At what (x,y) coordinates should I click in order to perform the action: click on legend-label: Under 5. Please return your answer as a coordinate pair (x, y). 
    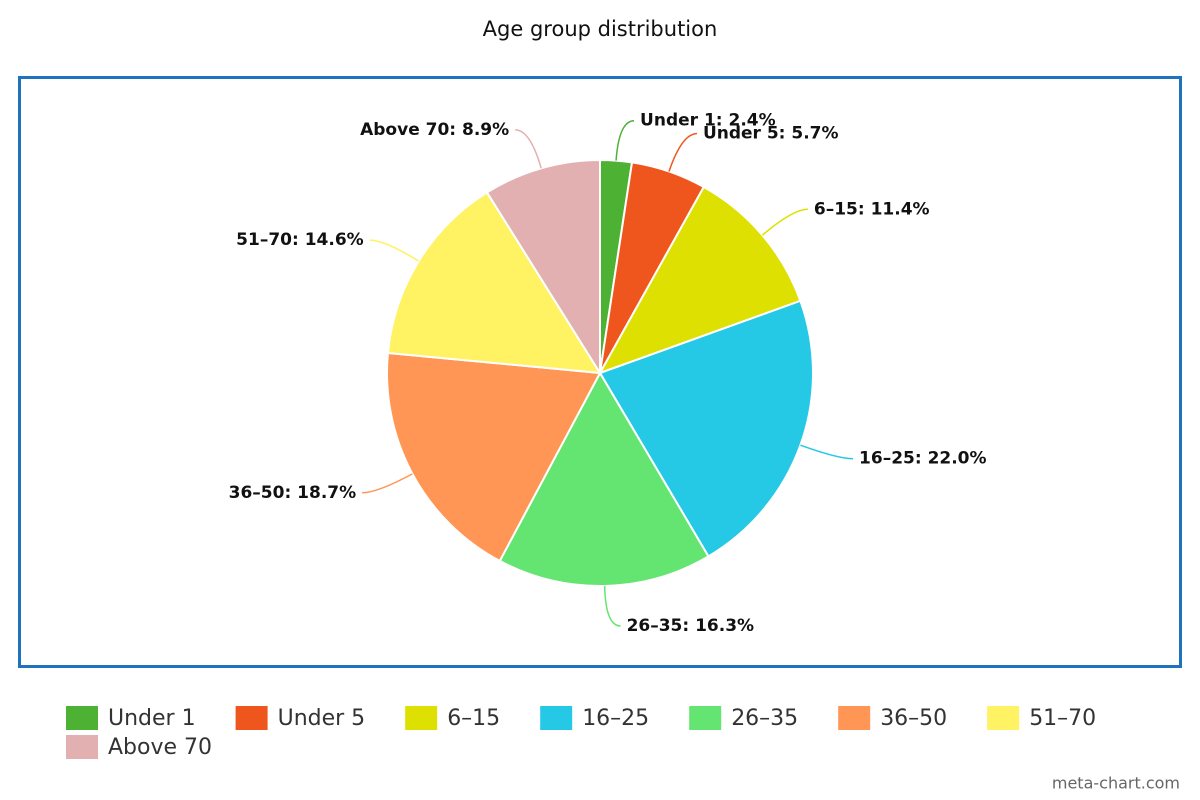
    Looking at the image, I should click on (322, 718).